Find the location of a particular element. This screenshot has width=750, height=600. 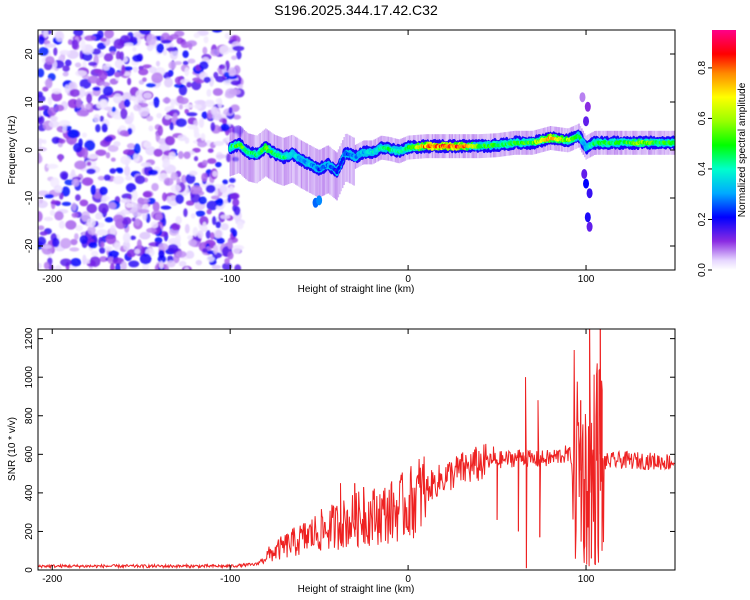

colorbar-tick-label: 0.8 is located at coordinates (702, 68).